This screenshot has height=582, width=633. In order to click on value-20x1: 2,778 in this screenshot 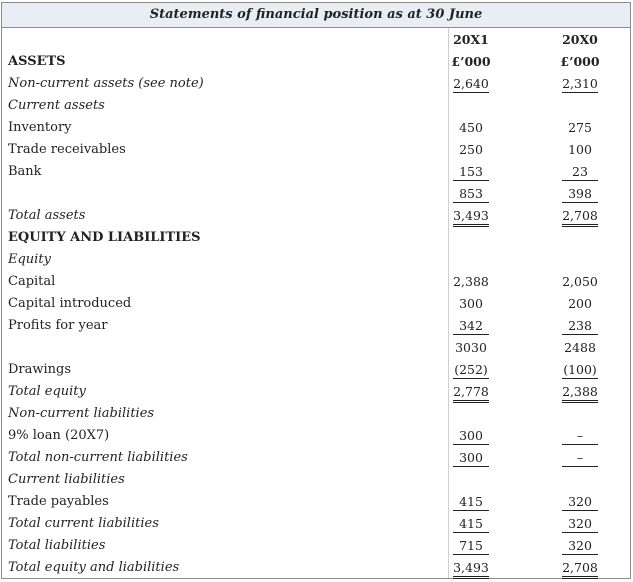, I will do `click(471, 391)`.